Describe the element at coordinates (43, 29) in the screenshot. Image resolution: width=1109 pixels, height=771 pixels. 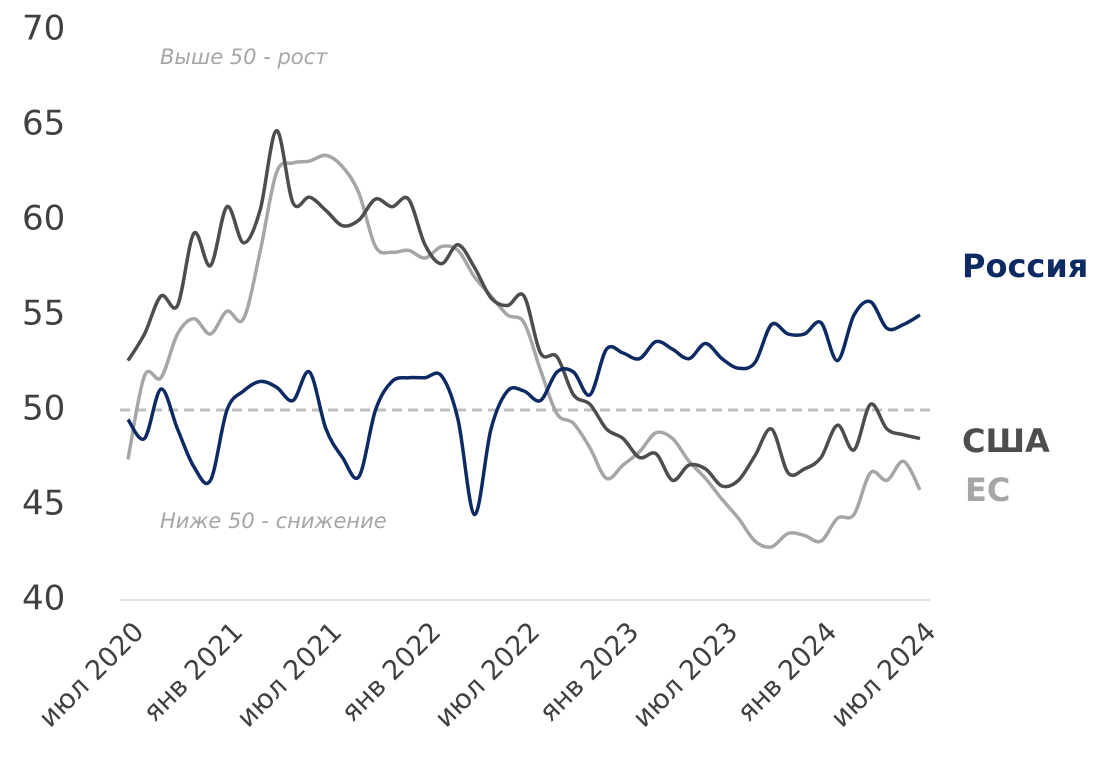
I see `y-tick-label: 70` at that location.